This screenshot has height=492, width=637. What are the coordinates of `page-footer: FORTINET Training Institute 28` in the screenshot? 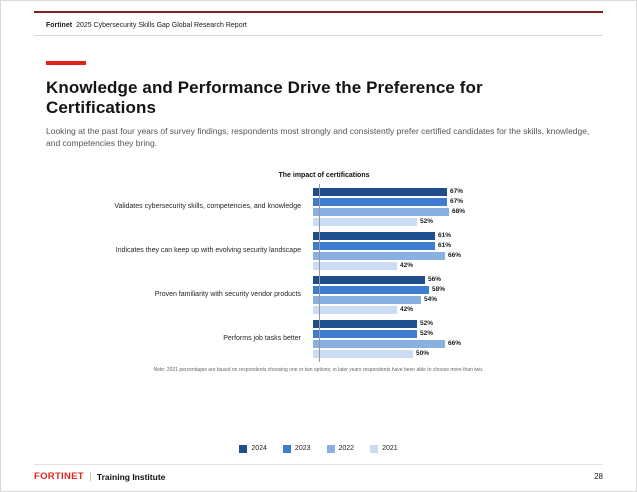 It's located at (318, 473).